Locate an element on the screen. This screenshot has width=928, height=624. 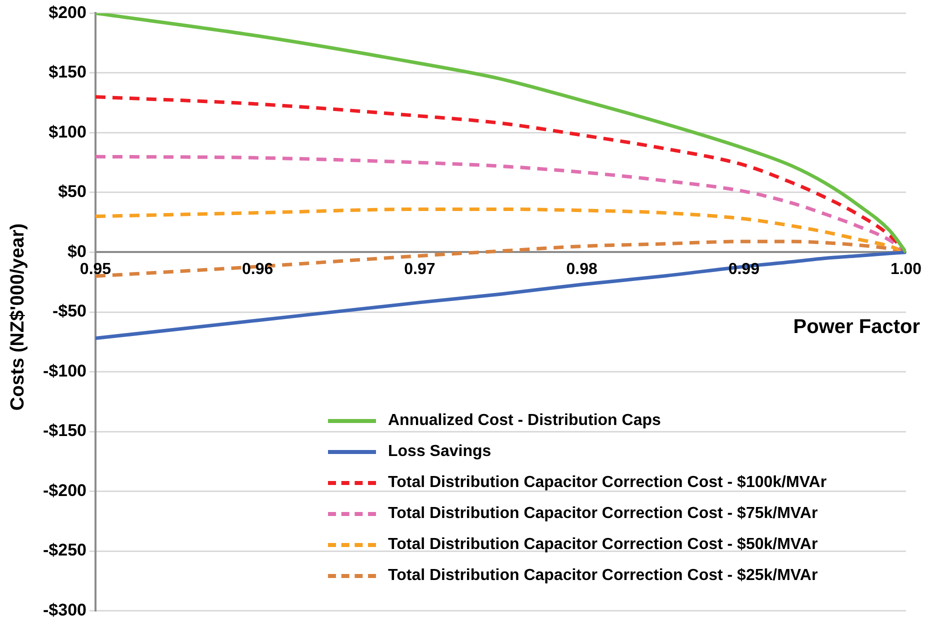
x-tick-label: 1.00 is located at coordinates (906, 269).